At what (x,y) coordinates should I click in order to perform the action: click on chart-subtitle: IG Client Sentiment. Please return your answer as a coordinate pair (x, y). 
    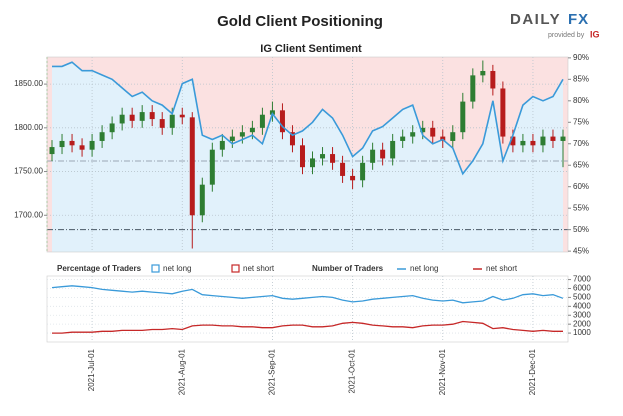
    Looking at the image, I should click on (311, 49).